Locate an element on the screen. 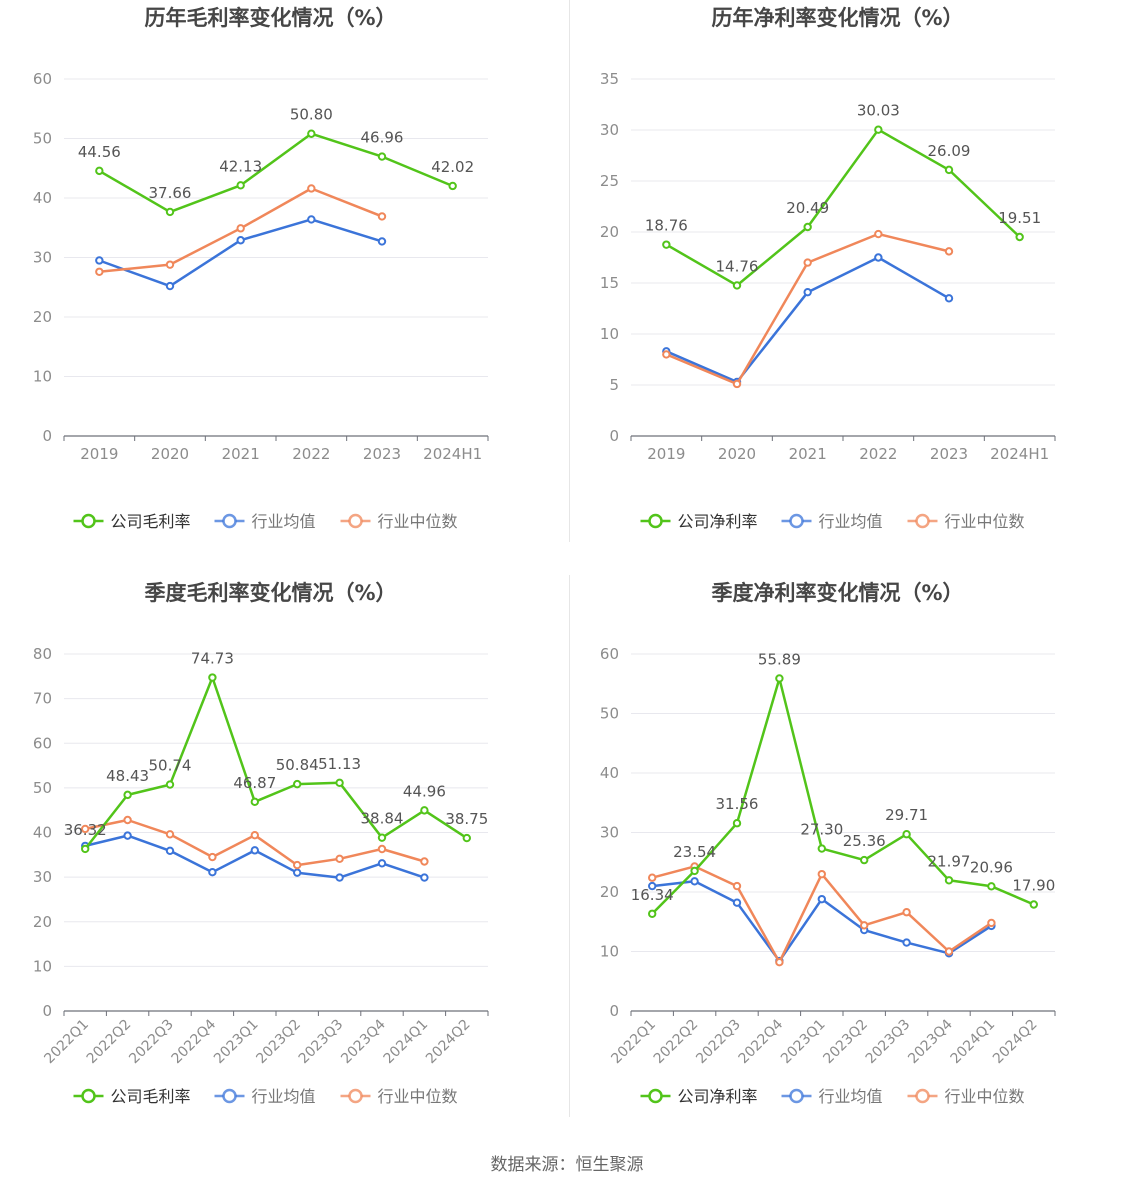 The width and height of the screenshot is (1134, 1188). x-tick-label: 2024Q2 is located at coordinates (448, 1042).